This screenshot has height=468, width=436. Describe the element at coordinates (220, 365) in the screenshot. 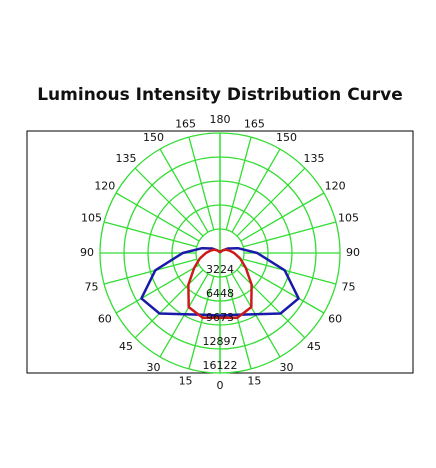

I see `radial-tick-label: 16122` at that location.